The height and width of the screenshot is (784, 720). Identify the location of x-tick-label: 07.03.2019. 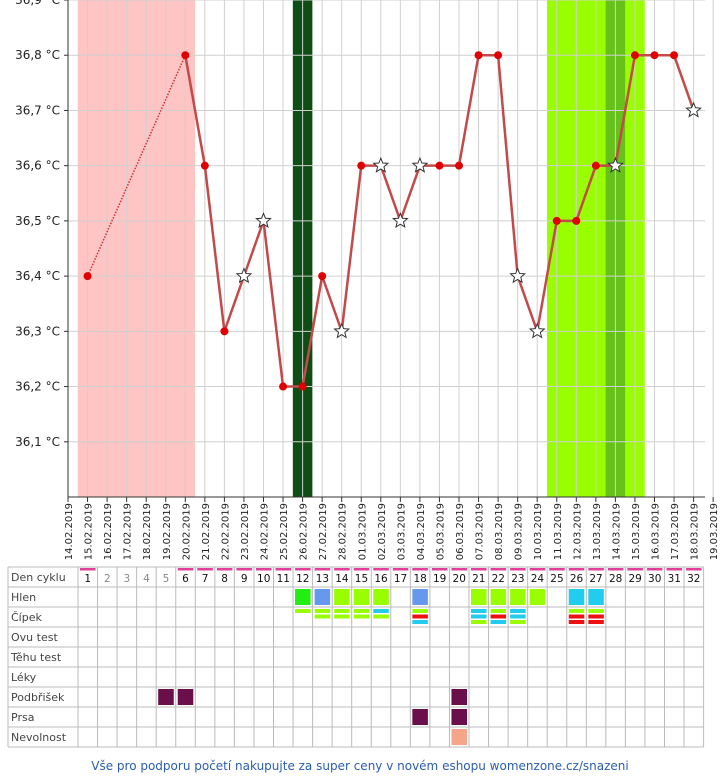
(480, 531).